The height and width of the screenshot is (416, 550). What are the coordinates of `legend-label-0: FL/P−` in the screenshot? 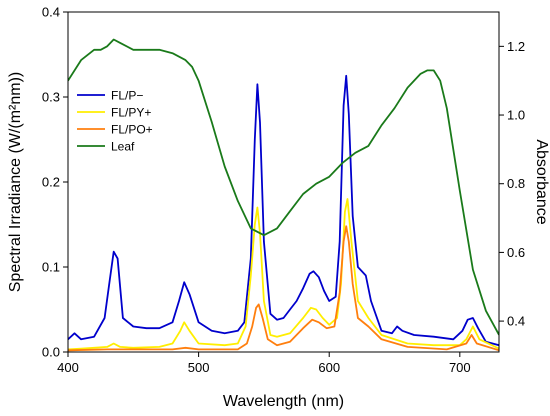 It's located at (127, 96).